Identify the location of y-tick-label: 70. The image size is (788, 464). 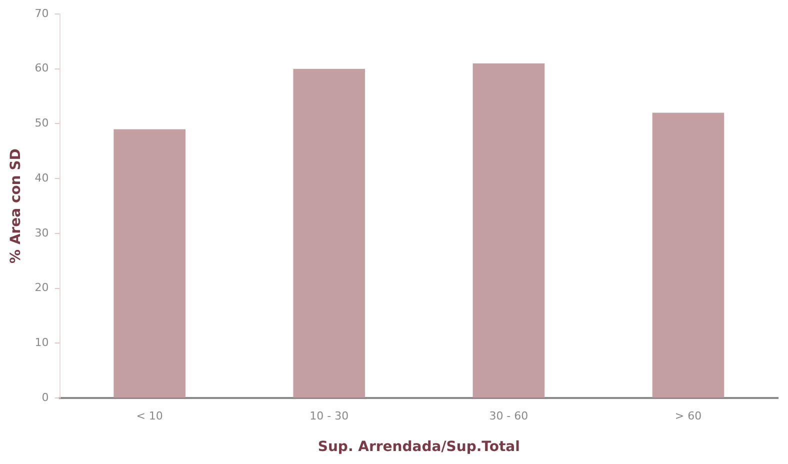
(41, 13).